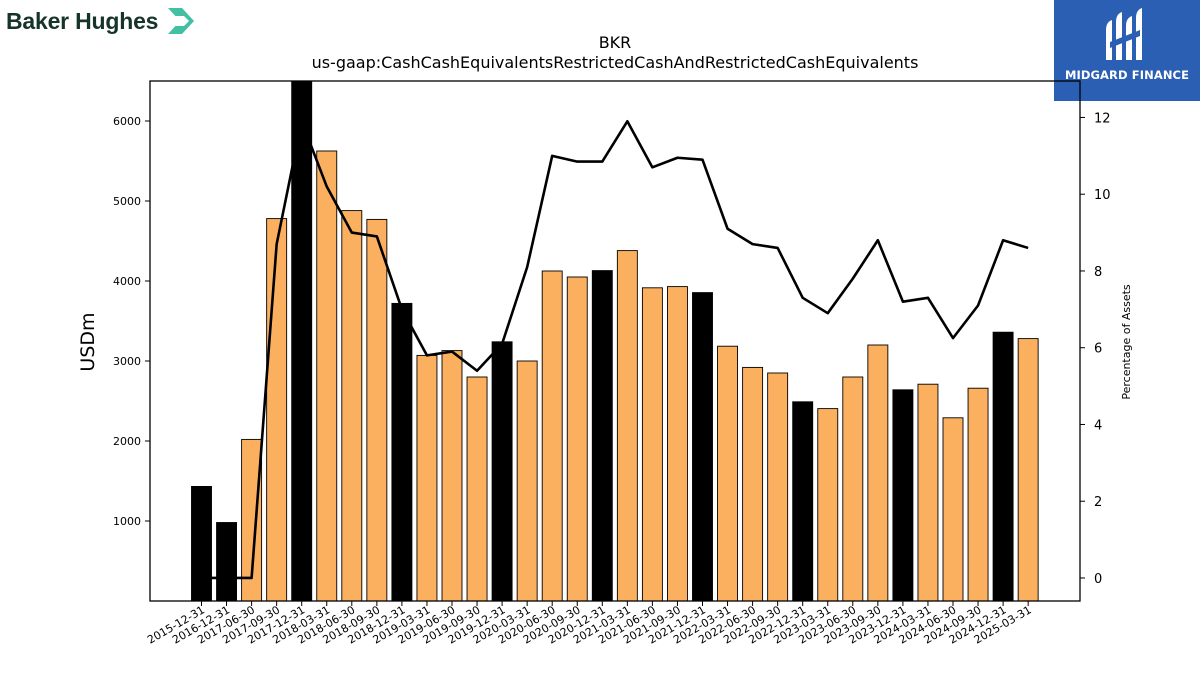 The width and height of the screenshot is (1200, 675). I want to click on baker-hughes-chevron-icon, so click(181, 21).